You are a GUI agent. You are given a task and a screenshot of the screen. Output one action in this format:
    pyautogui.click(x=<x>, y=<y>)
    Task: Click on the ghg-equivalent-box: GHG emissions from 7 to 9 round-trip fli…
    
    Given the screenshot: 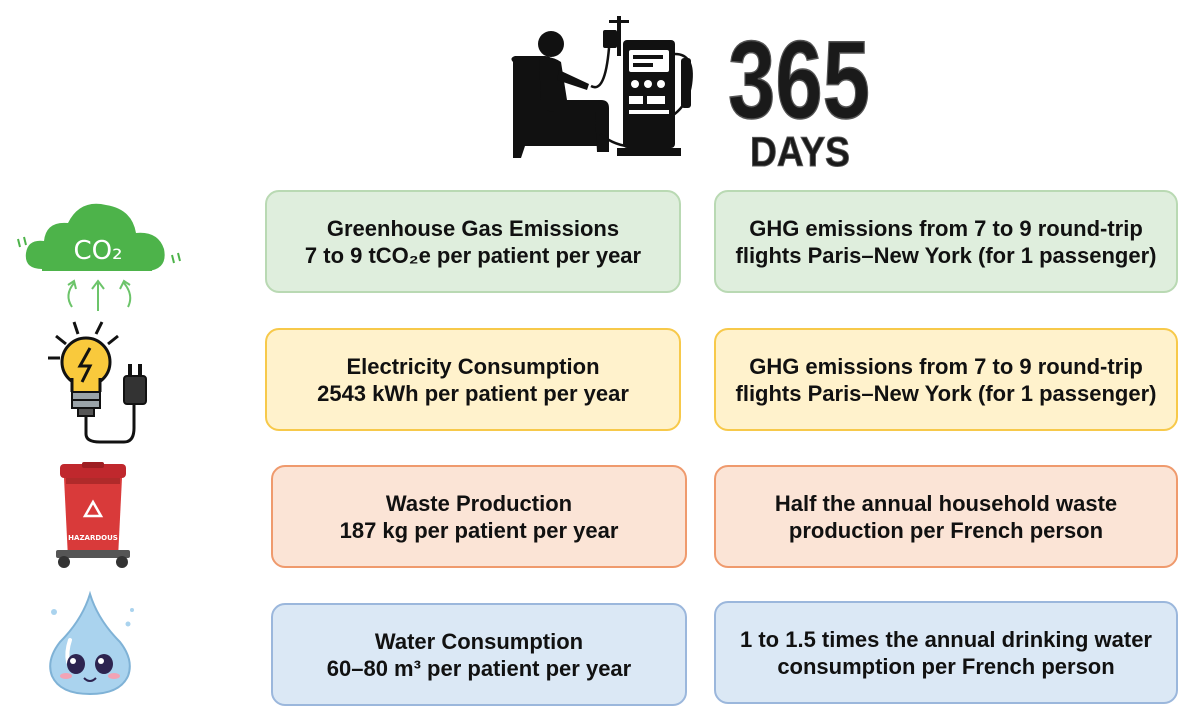 What is the action you would take?
    pyautogui.click(x=946, y=241)
    